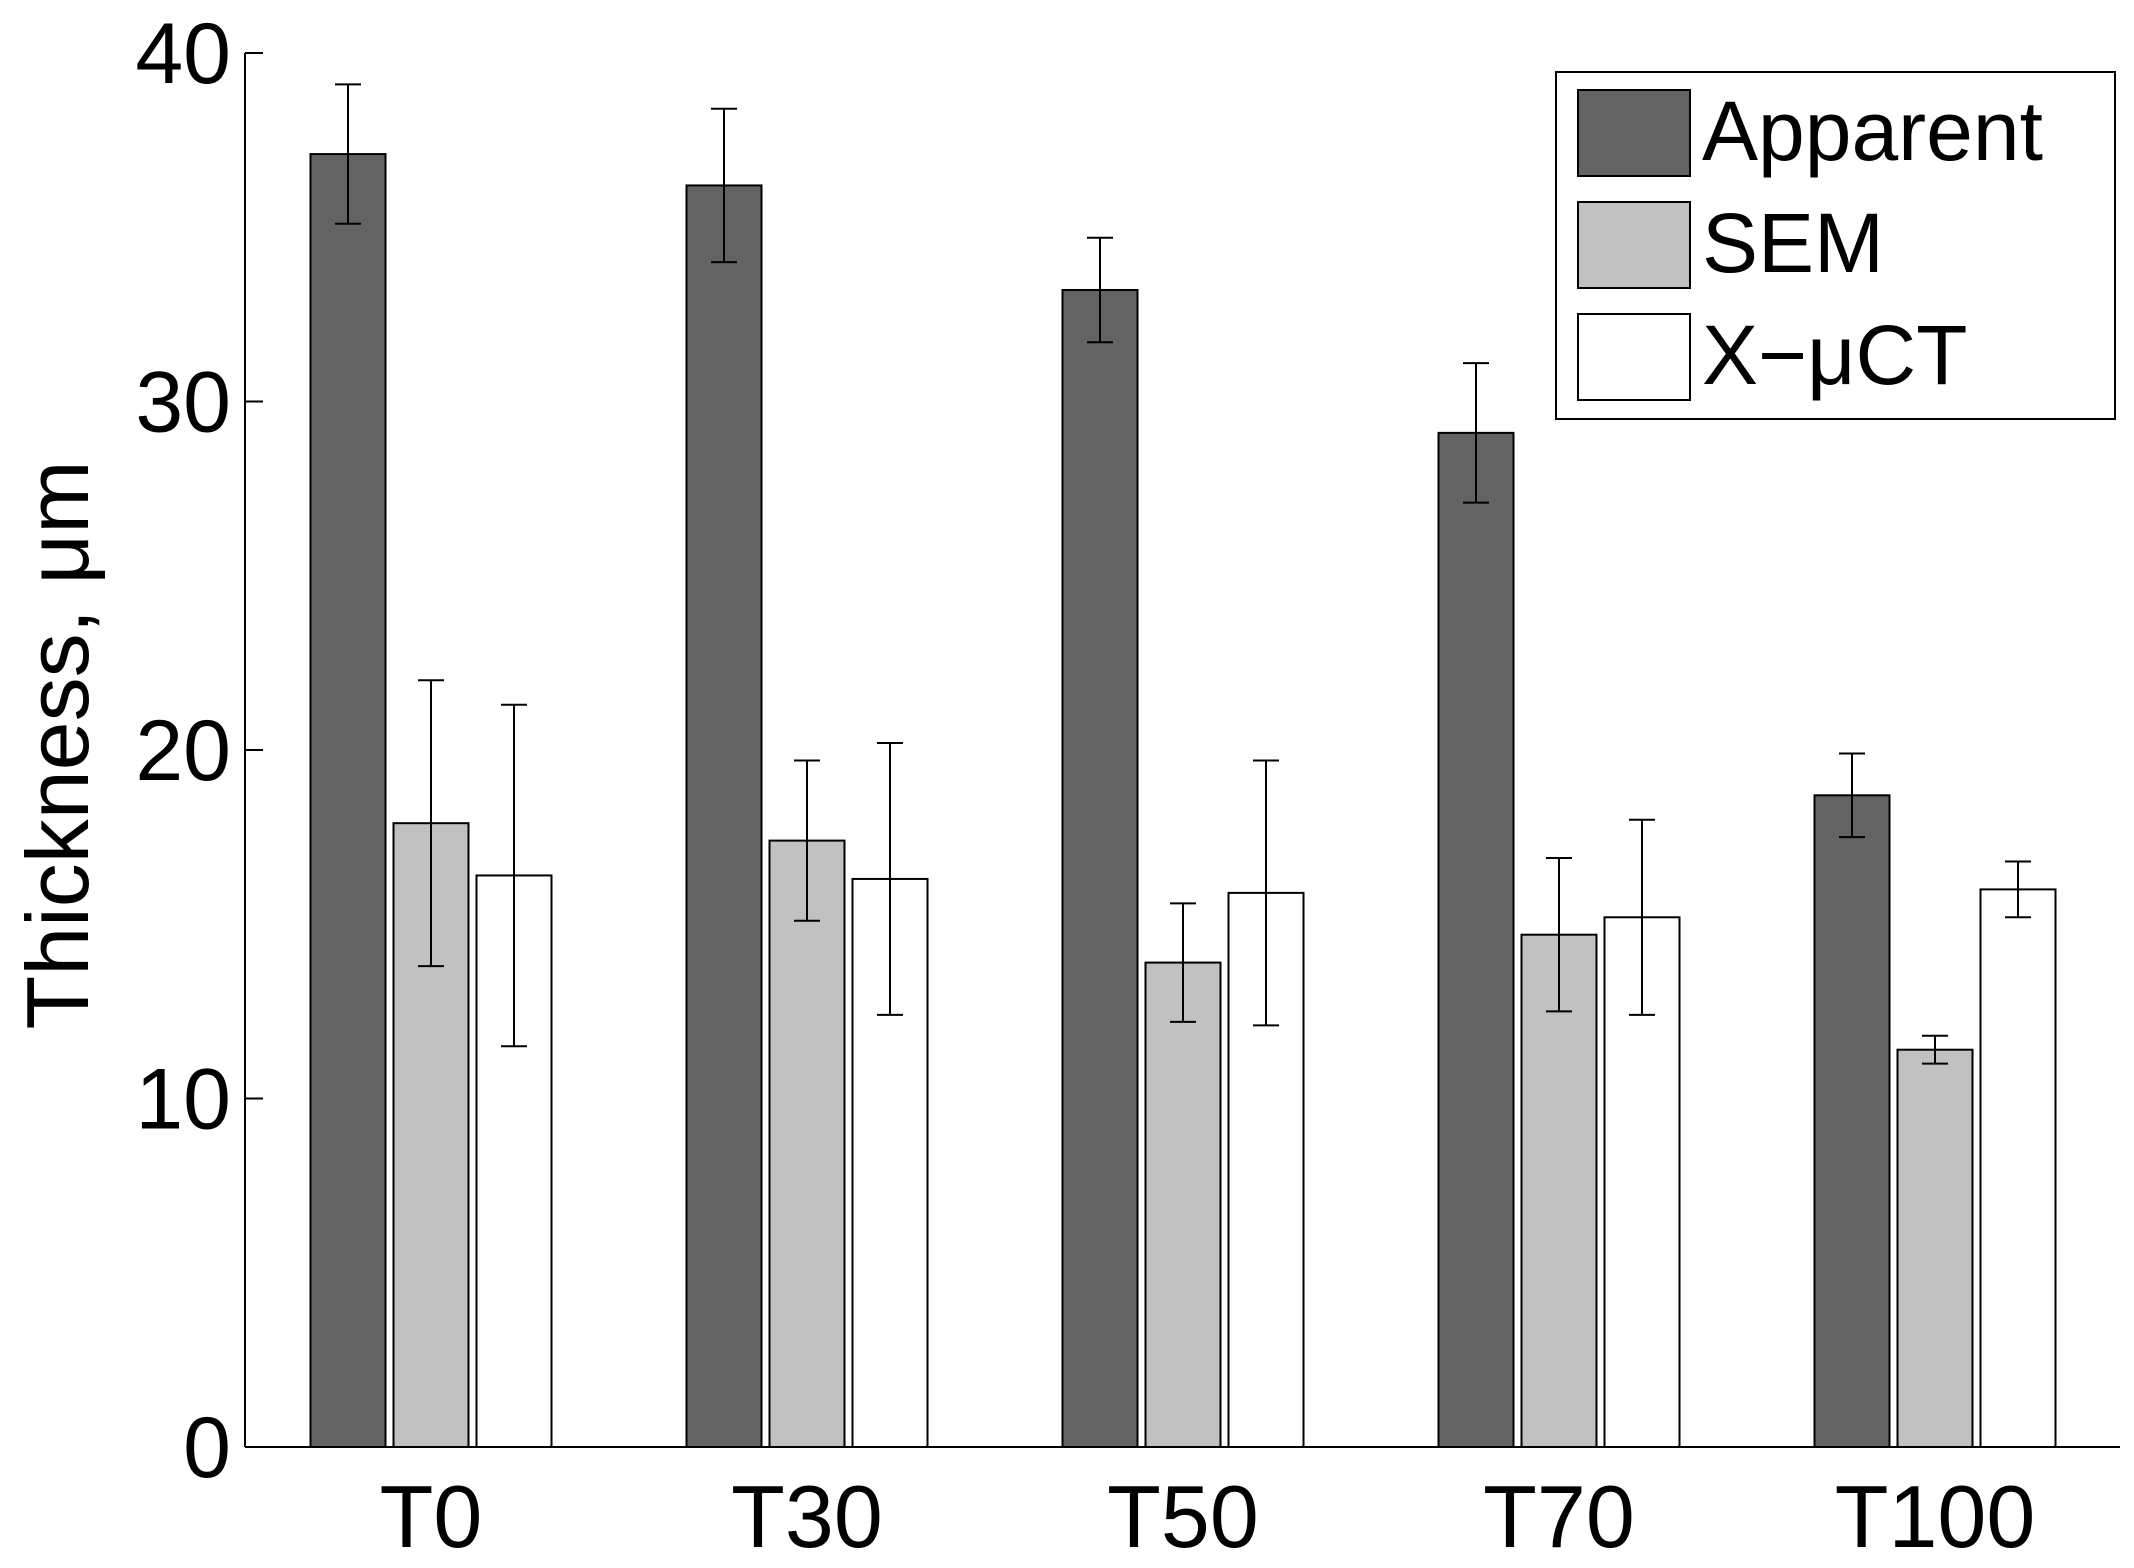 The image size is (2134, 1568). Describe the element at coordinates (514, 1161) in the screenshot. I see `bar-xct-t0` at that location.